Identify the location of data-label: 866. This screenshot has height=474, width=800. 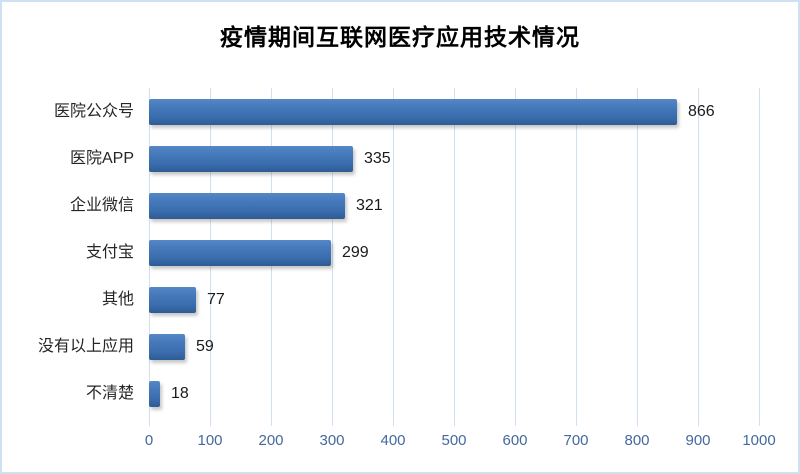
(701, 111).